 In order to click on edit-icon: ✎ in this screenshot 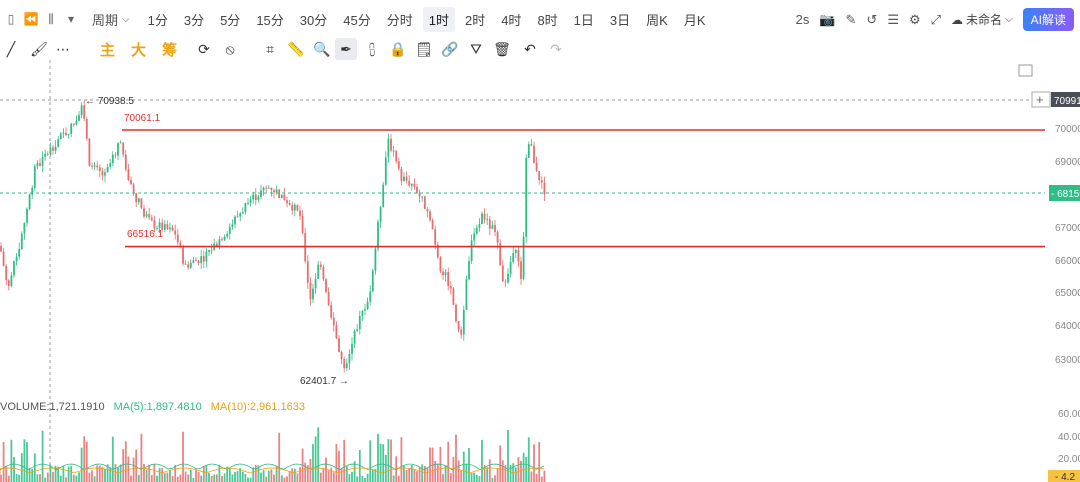, I will do `click(851, 19)`.